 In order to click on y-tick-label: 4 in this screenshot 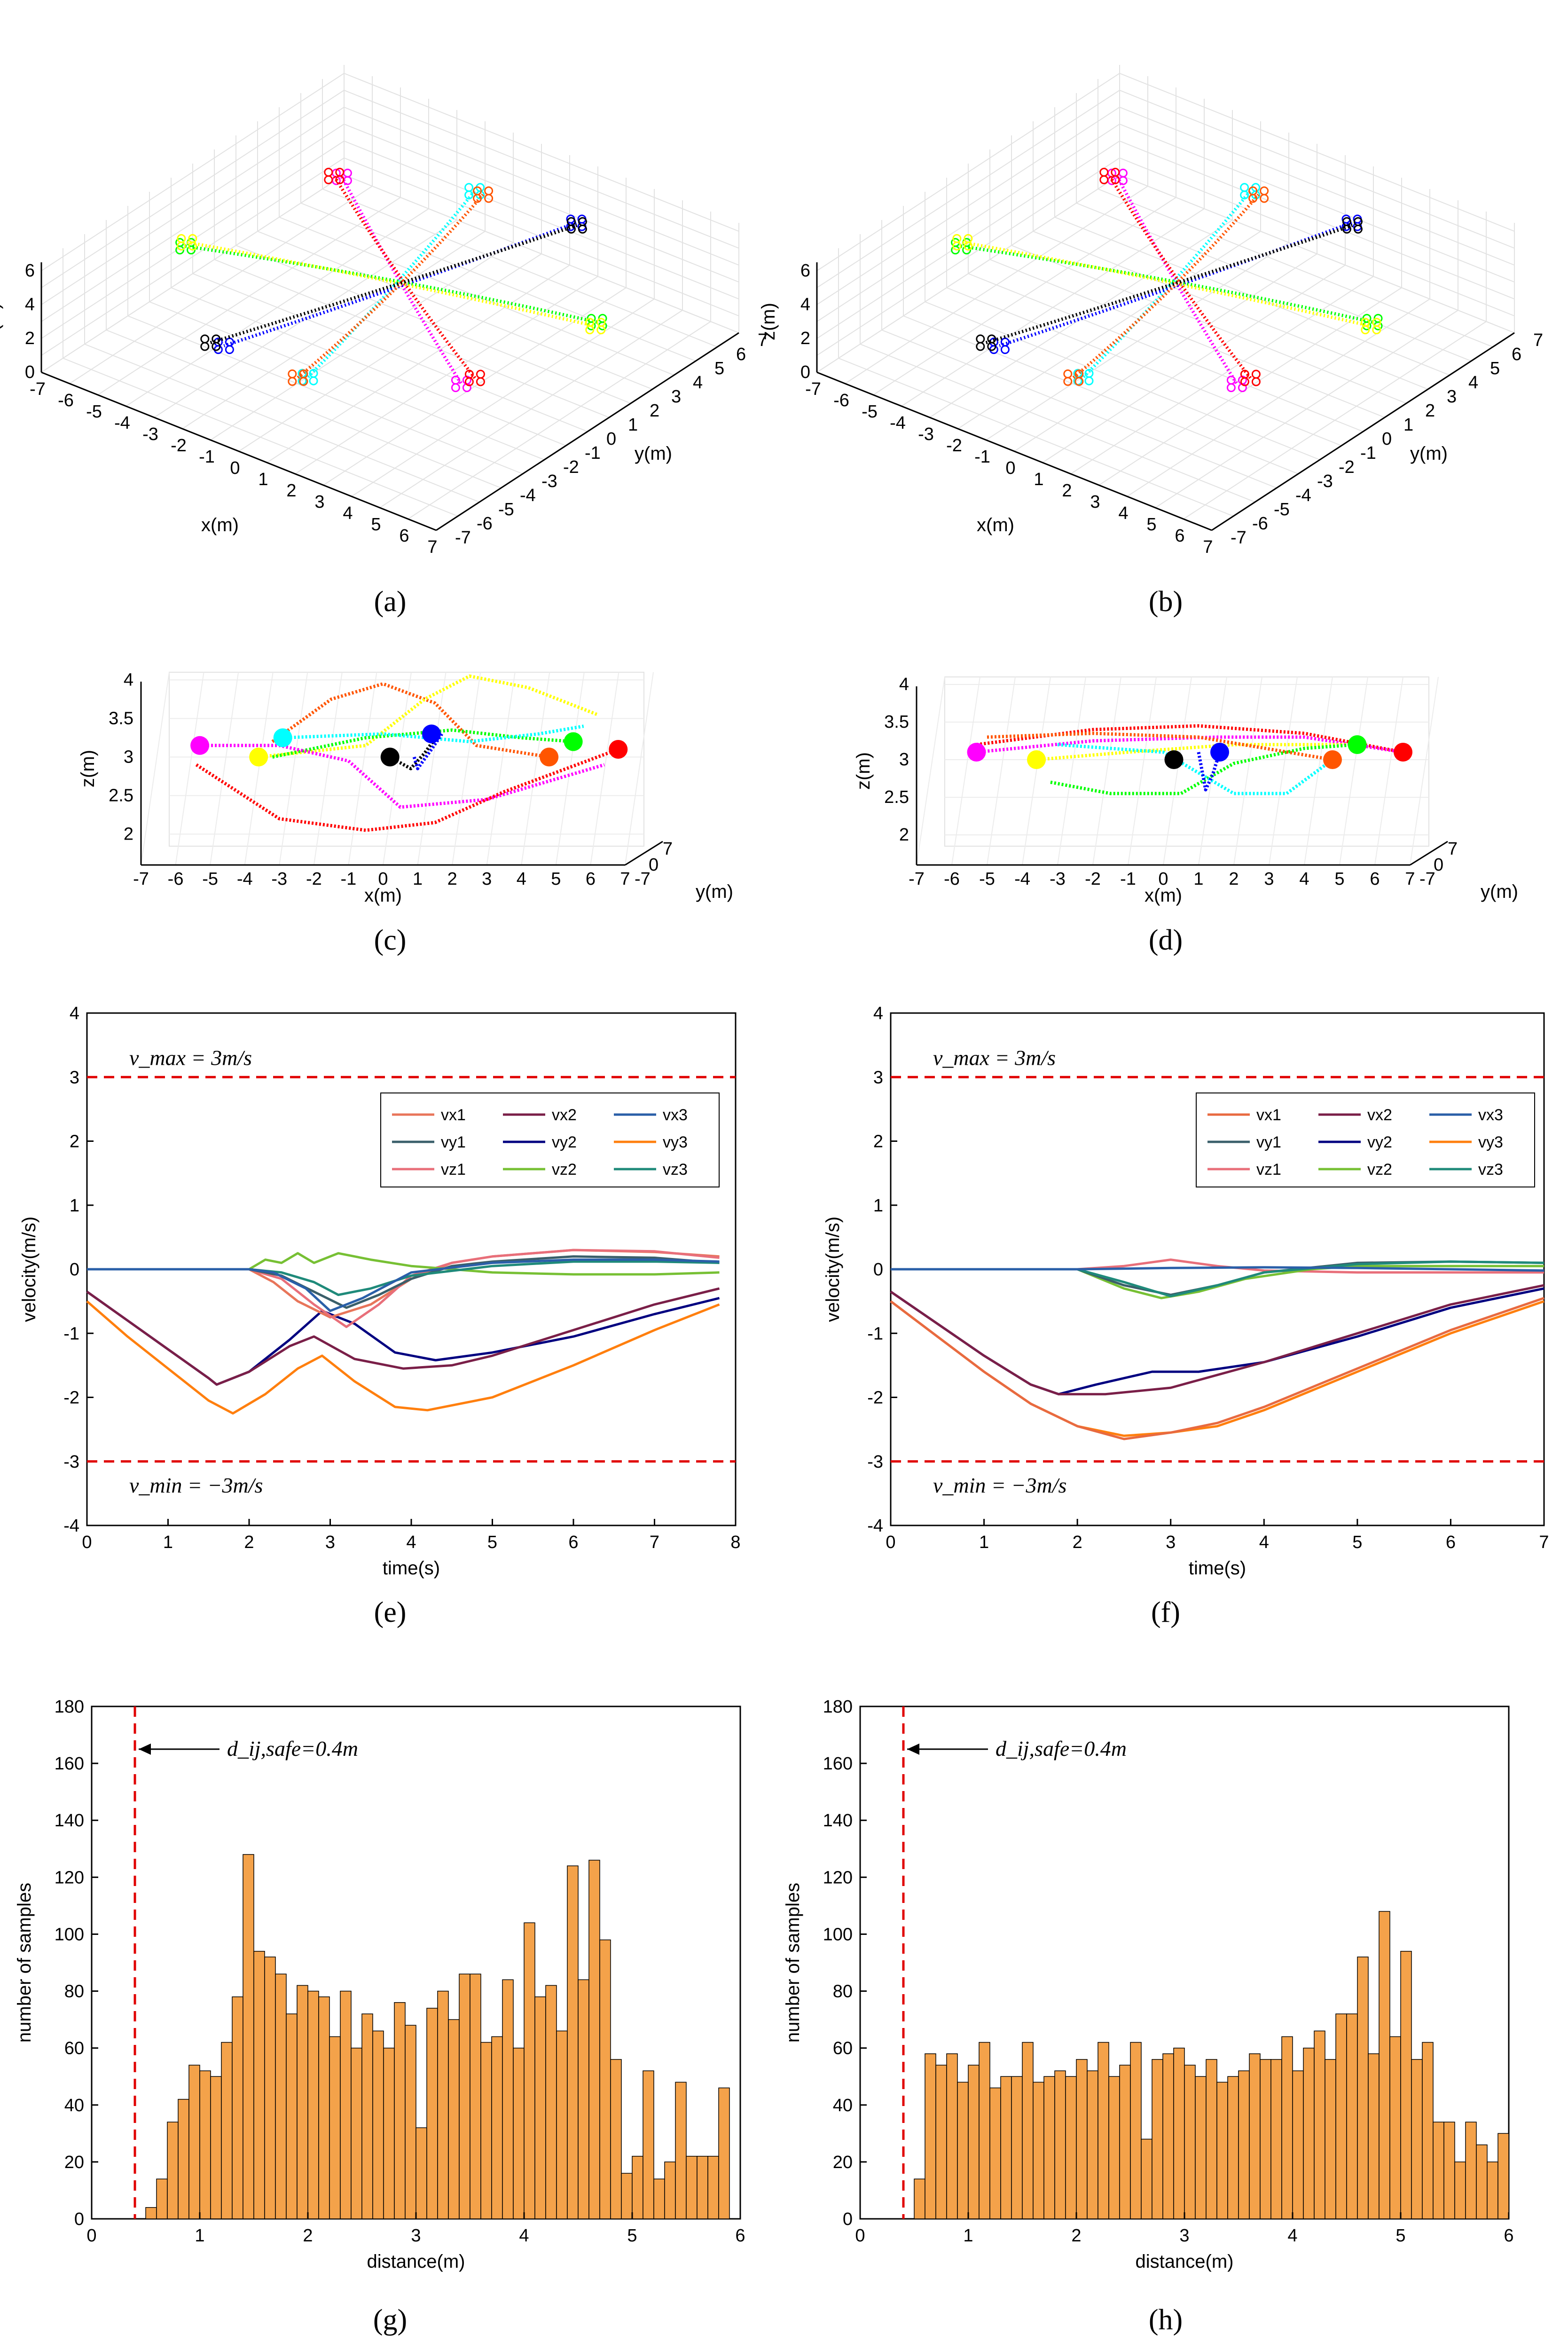, I will do `click(698, 383)`.